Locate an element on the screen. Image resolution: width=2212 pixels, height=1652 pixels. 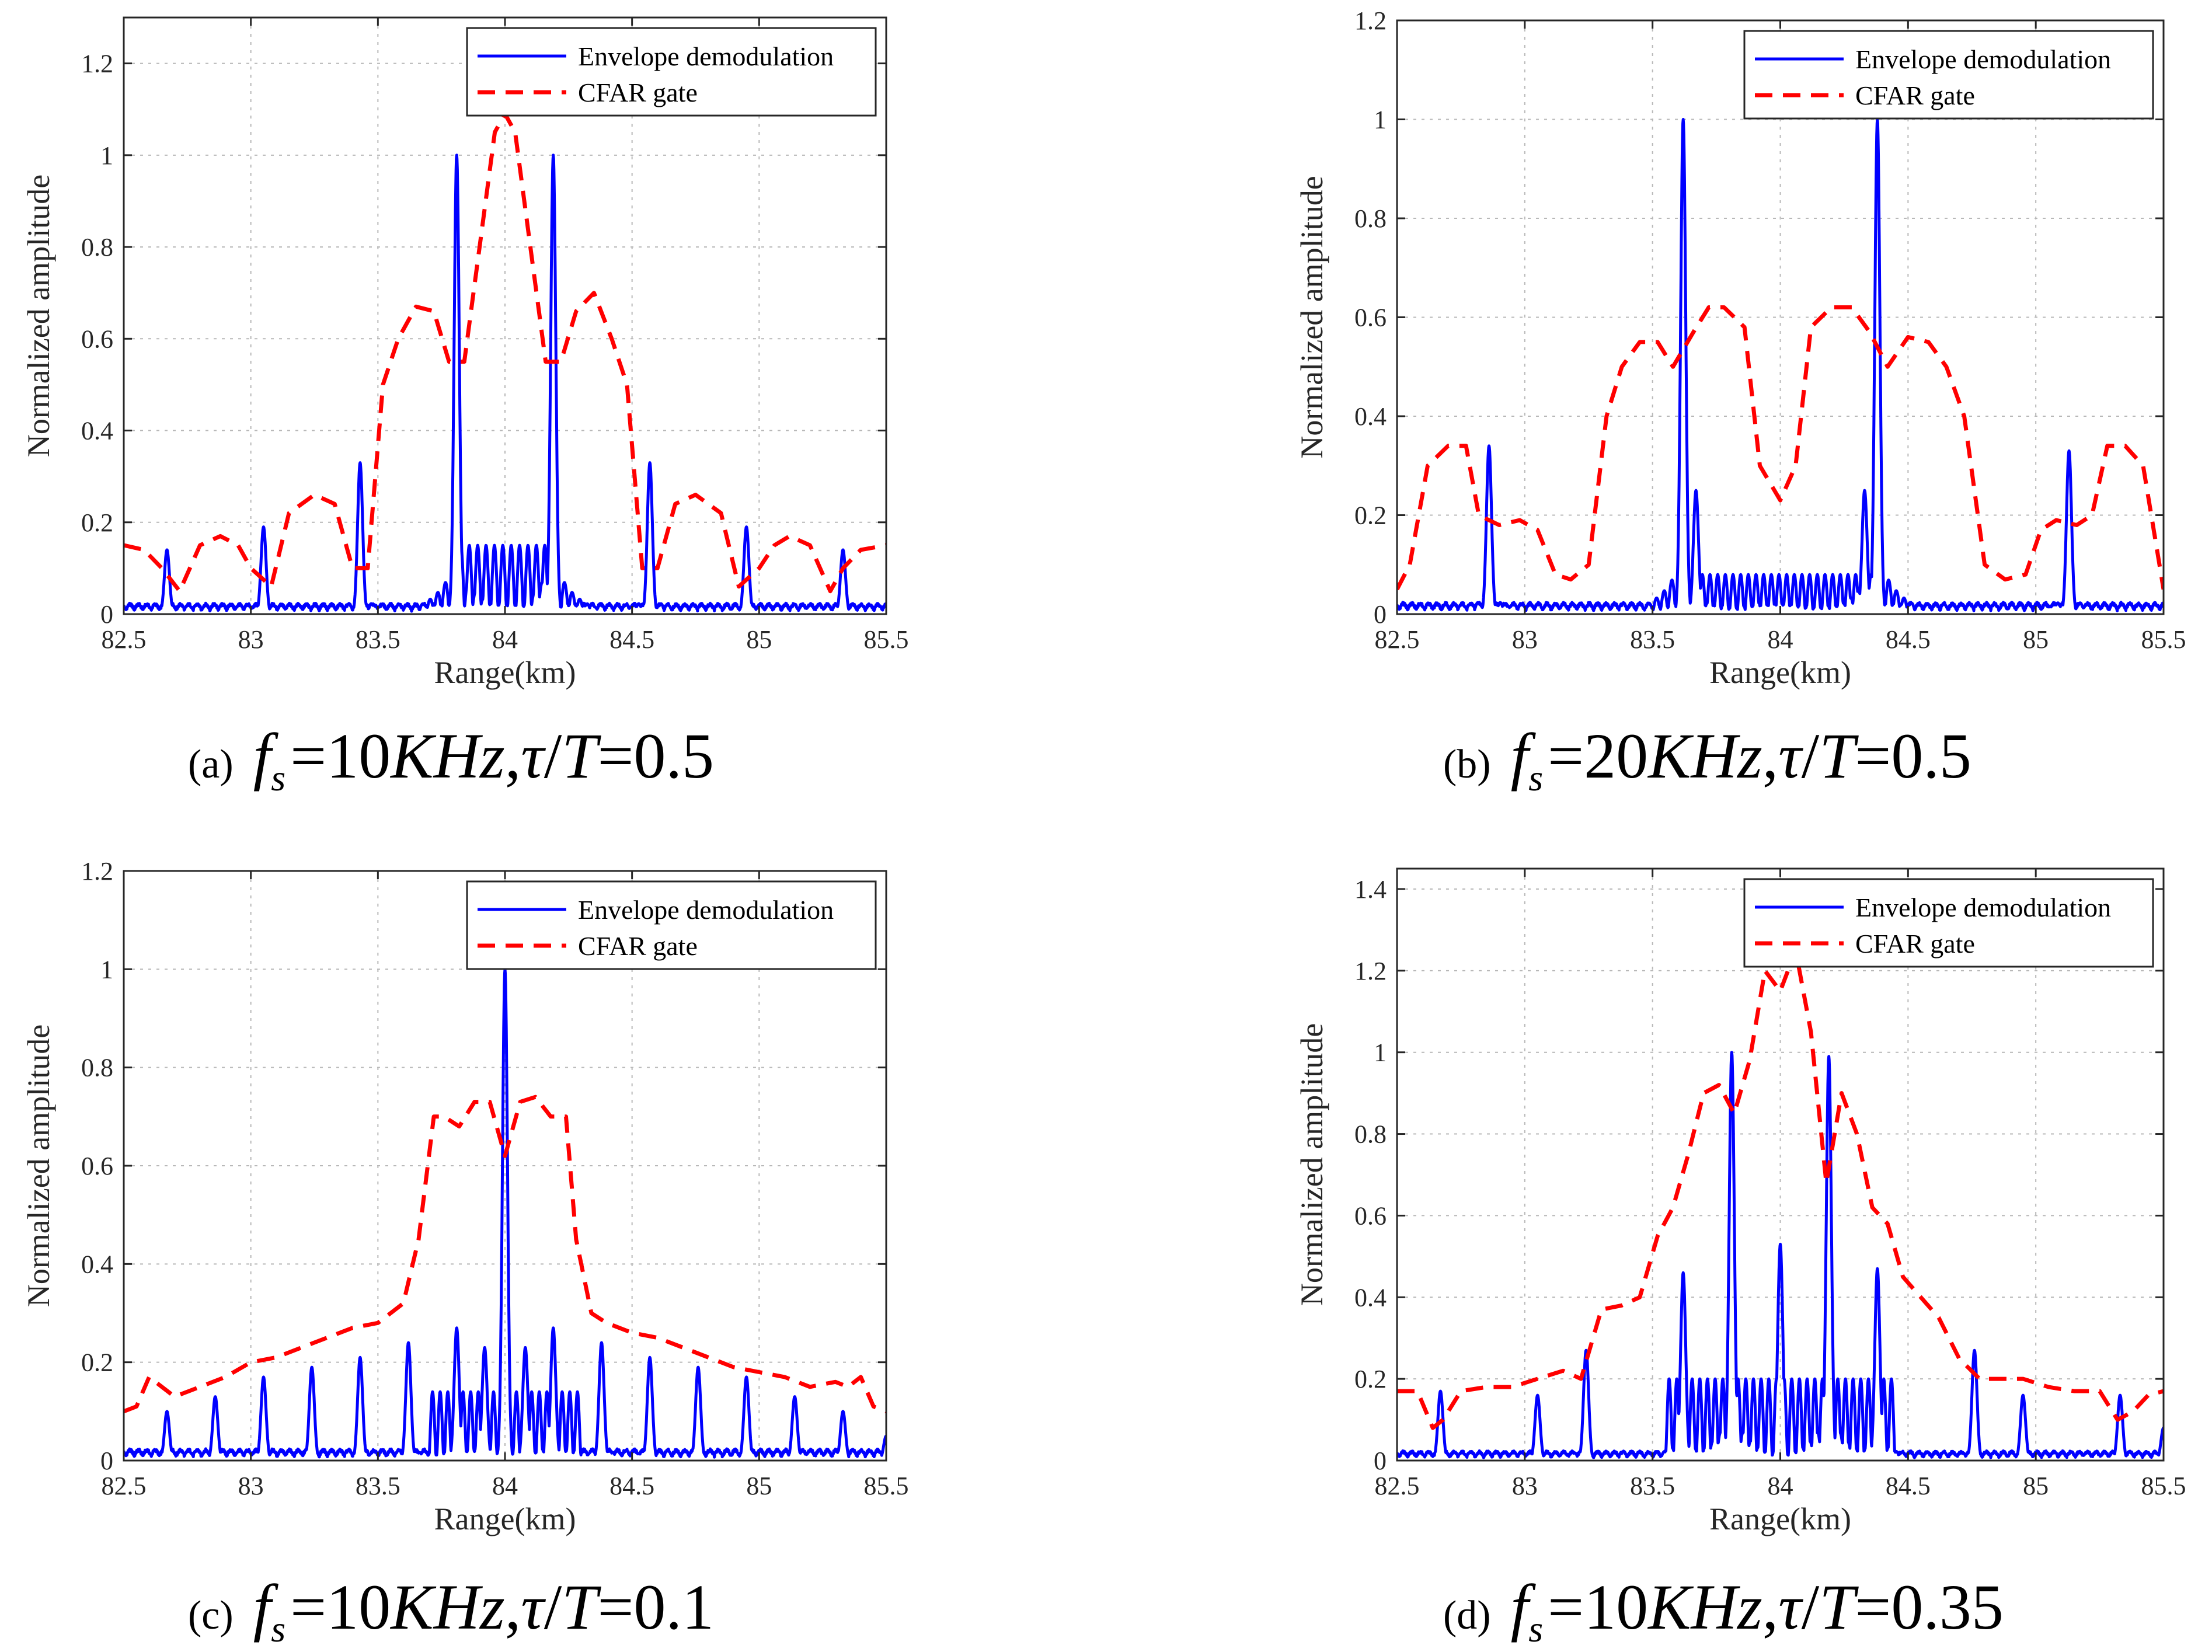
caption-eq2: =0.1 is located at coordinates (655, 1607).